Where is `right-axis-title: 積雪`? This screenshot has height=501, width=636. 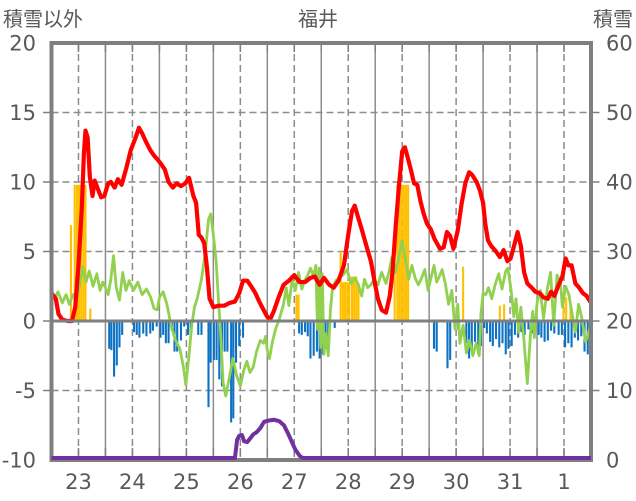
right-axis-title: 積雪 is located at coordinates (613, 19).